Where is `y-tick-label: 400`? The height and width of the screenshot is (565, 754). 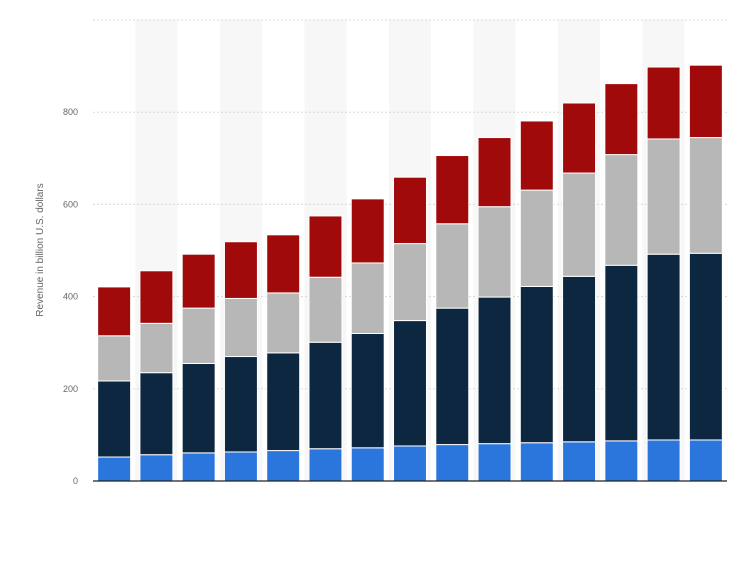
y-tick-label: 400 is located at coordinates (70, 297).